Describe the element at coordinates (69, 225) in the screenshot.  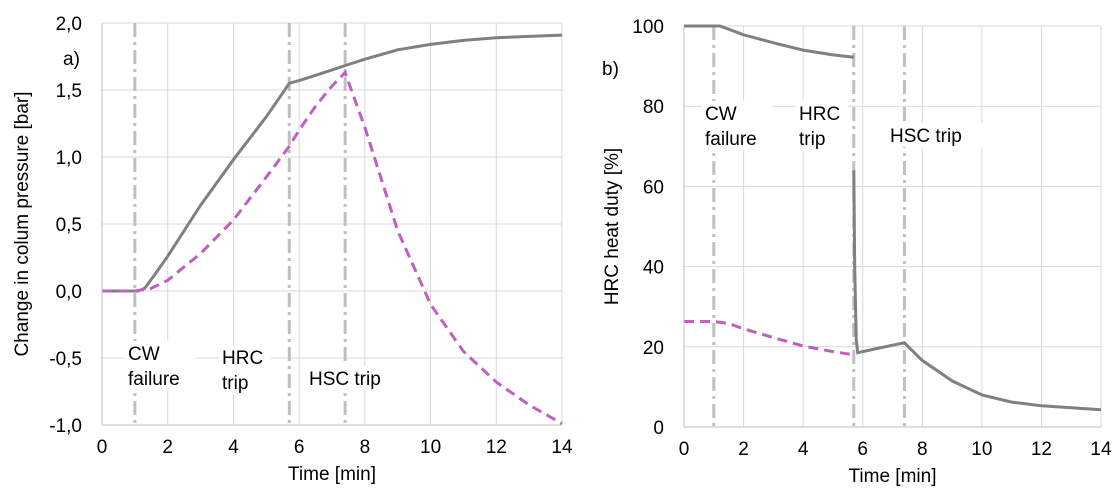
I see `y-tick-label: 0,5` at that location.